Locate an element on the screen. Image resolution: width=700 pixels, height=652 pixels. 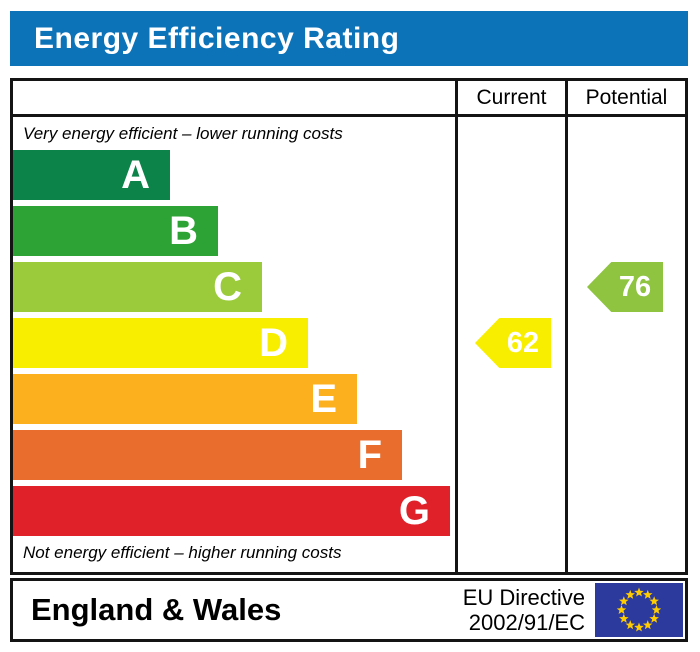
band-D: D is located at coordinates (160, 343).